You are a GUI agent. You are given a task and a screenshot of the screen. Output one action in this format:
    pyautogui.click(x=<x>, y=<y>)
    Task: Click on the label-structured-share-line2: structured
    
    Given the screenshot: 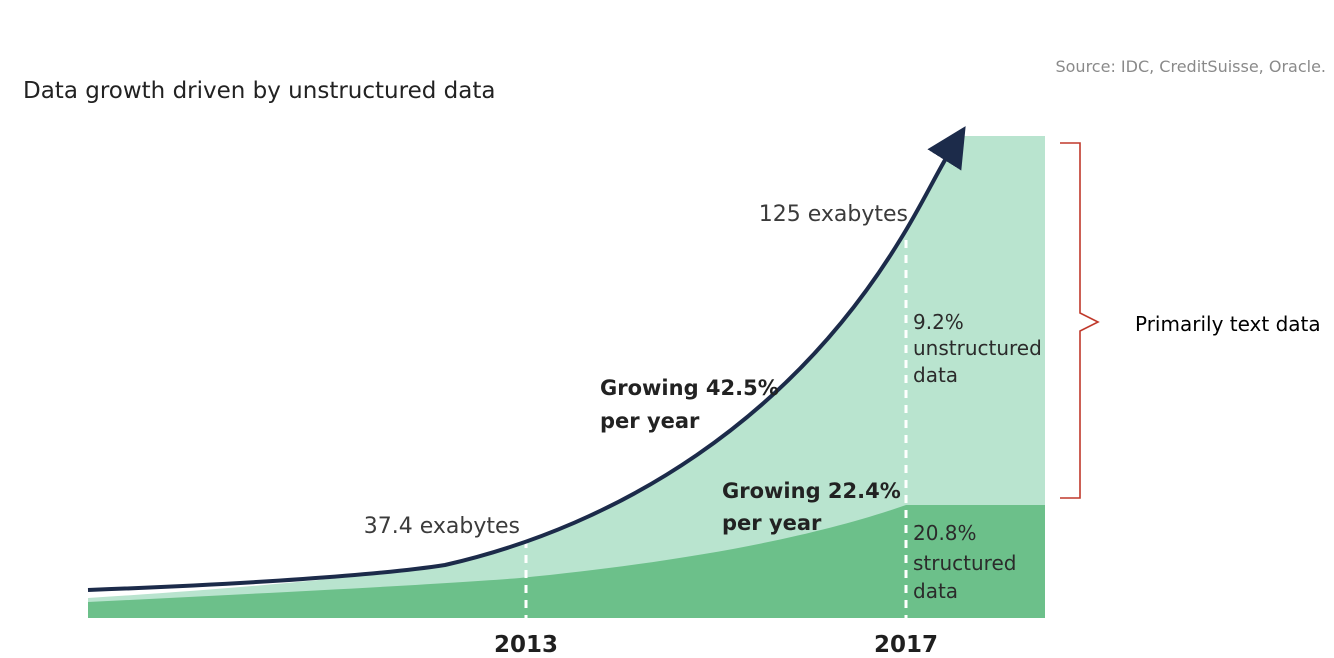 What is the action you would take?
    pyautogui.click(x=964, y=563)
    